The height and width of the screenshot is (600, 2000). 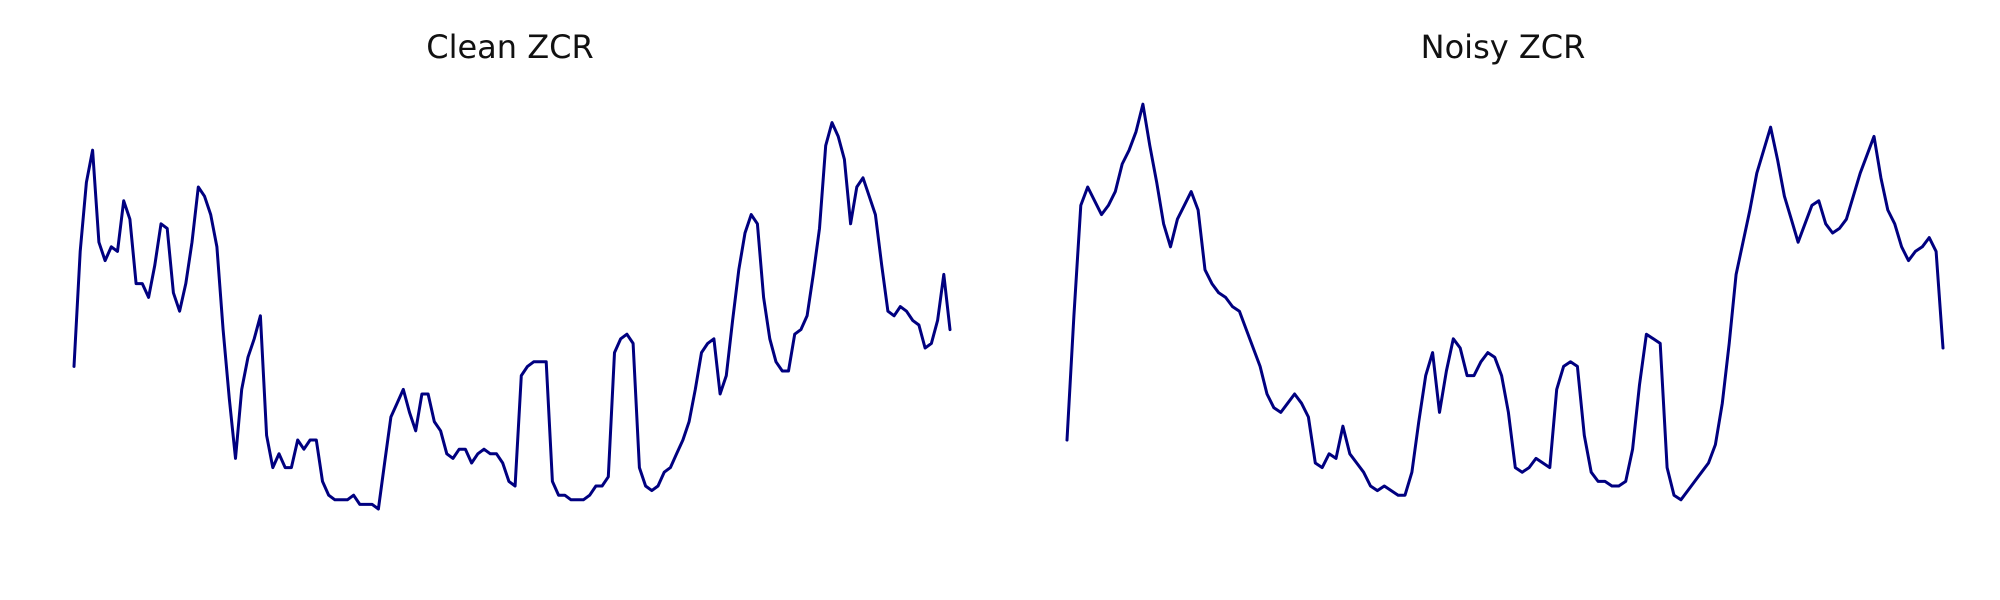 I want to click on clean-zcr-title: Clean ZCR, so click(x=509, y=47).